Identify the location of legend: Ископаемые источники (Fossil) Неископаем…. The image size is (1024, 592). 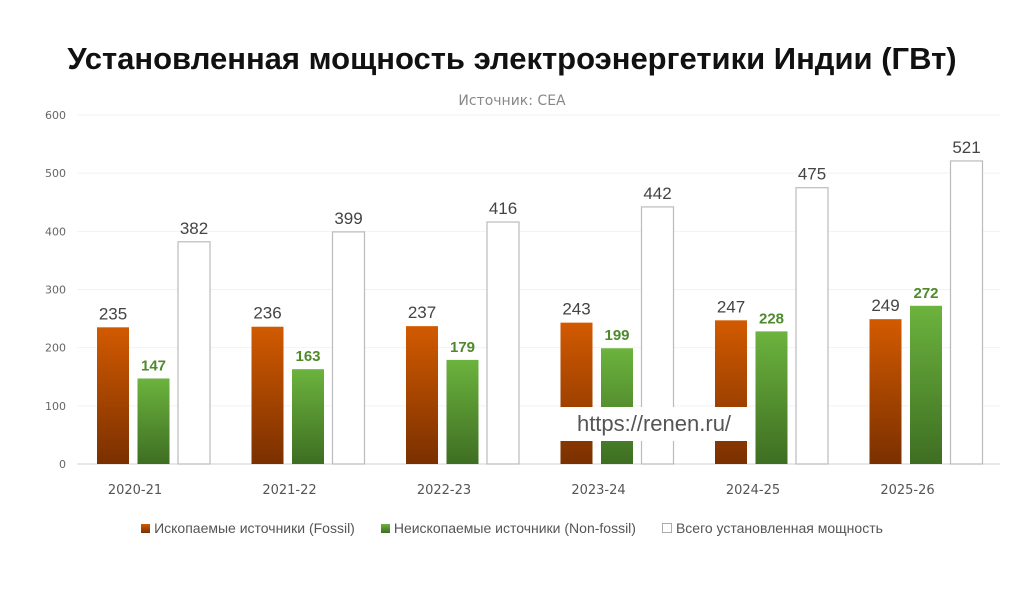
(512, 528).